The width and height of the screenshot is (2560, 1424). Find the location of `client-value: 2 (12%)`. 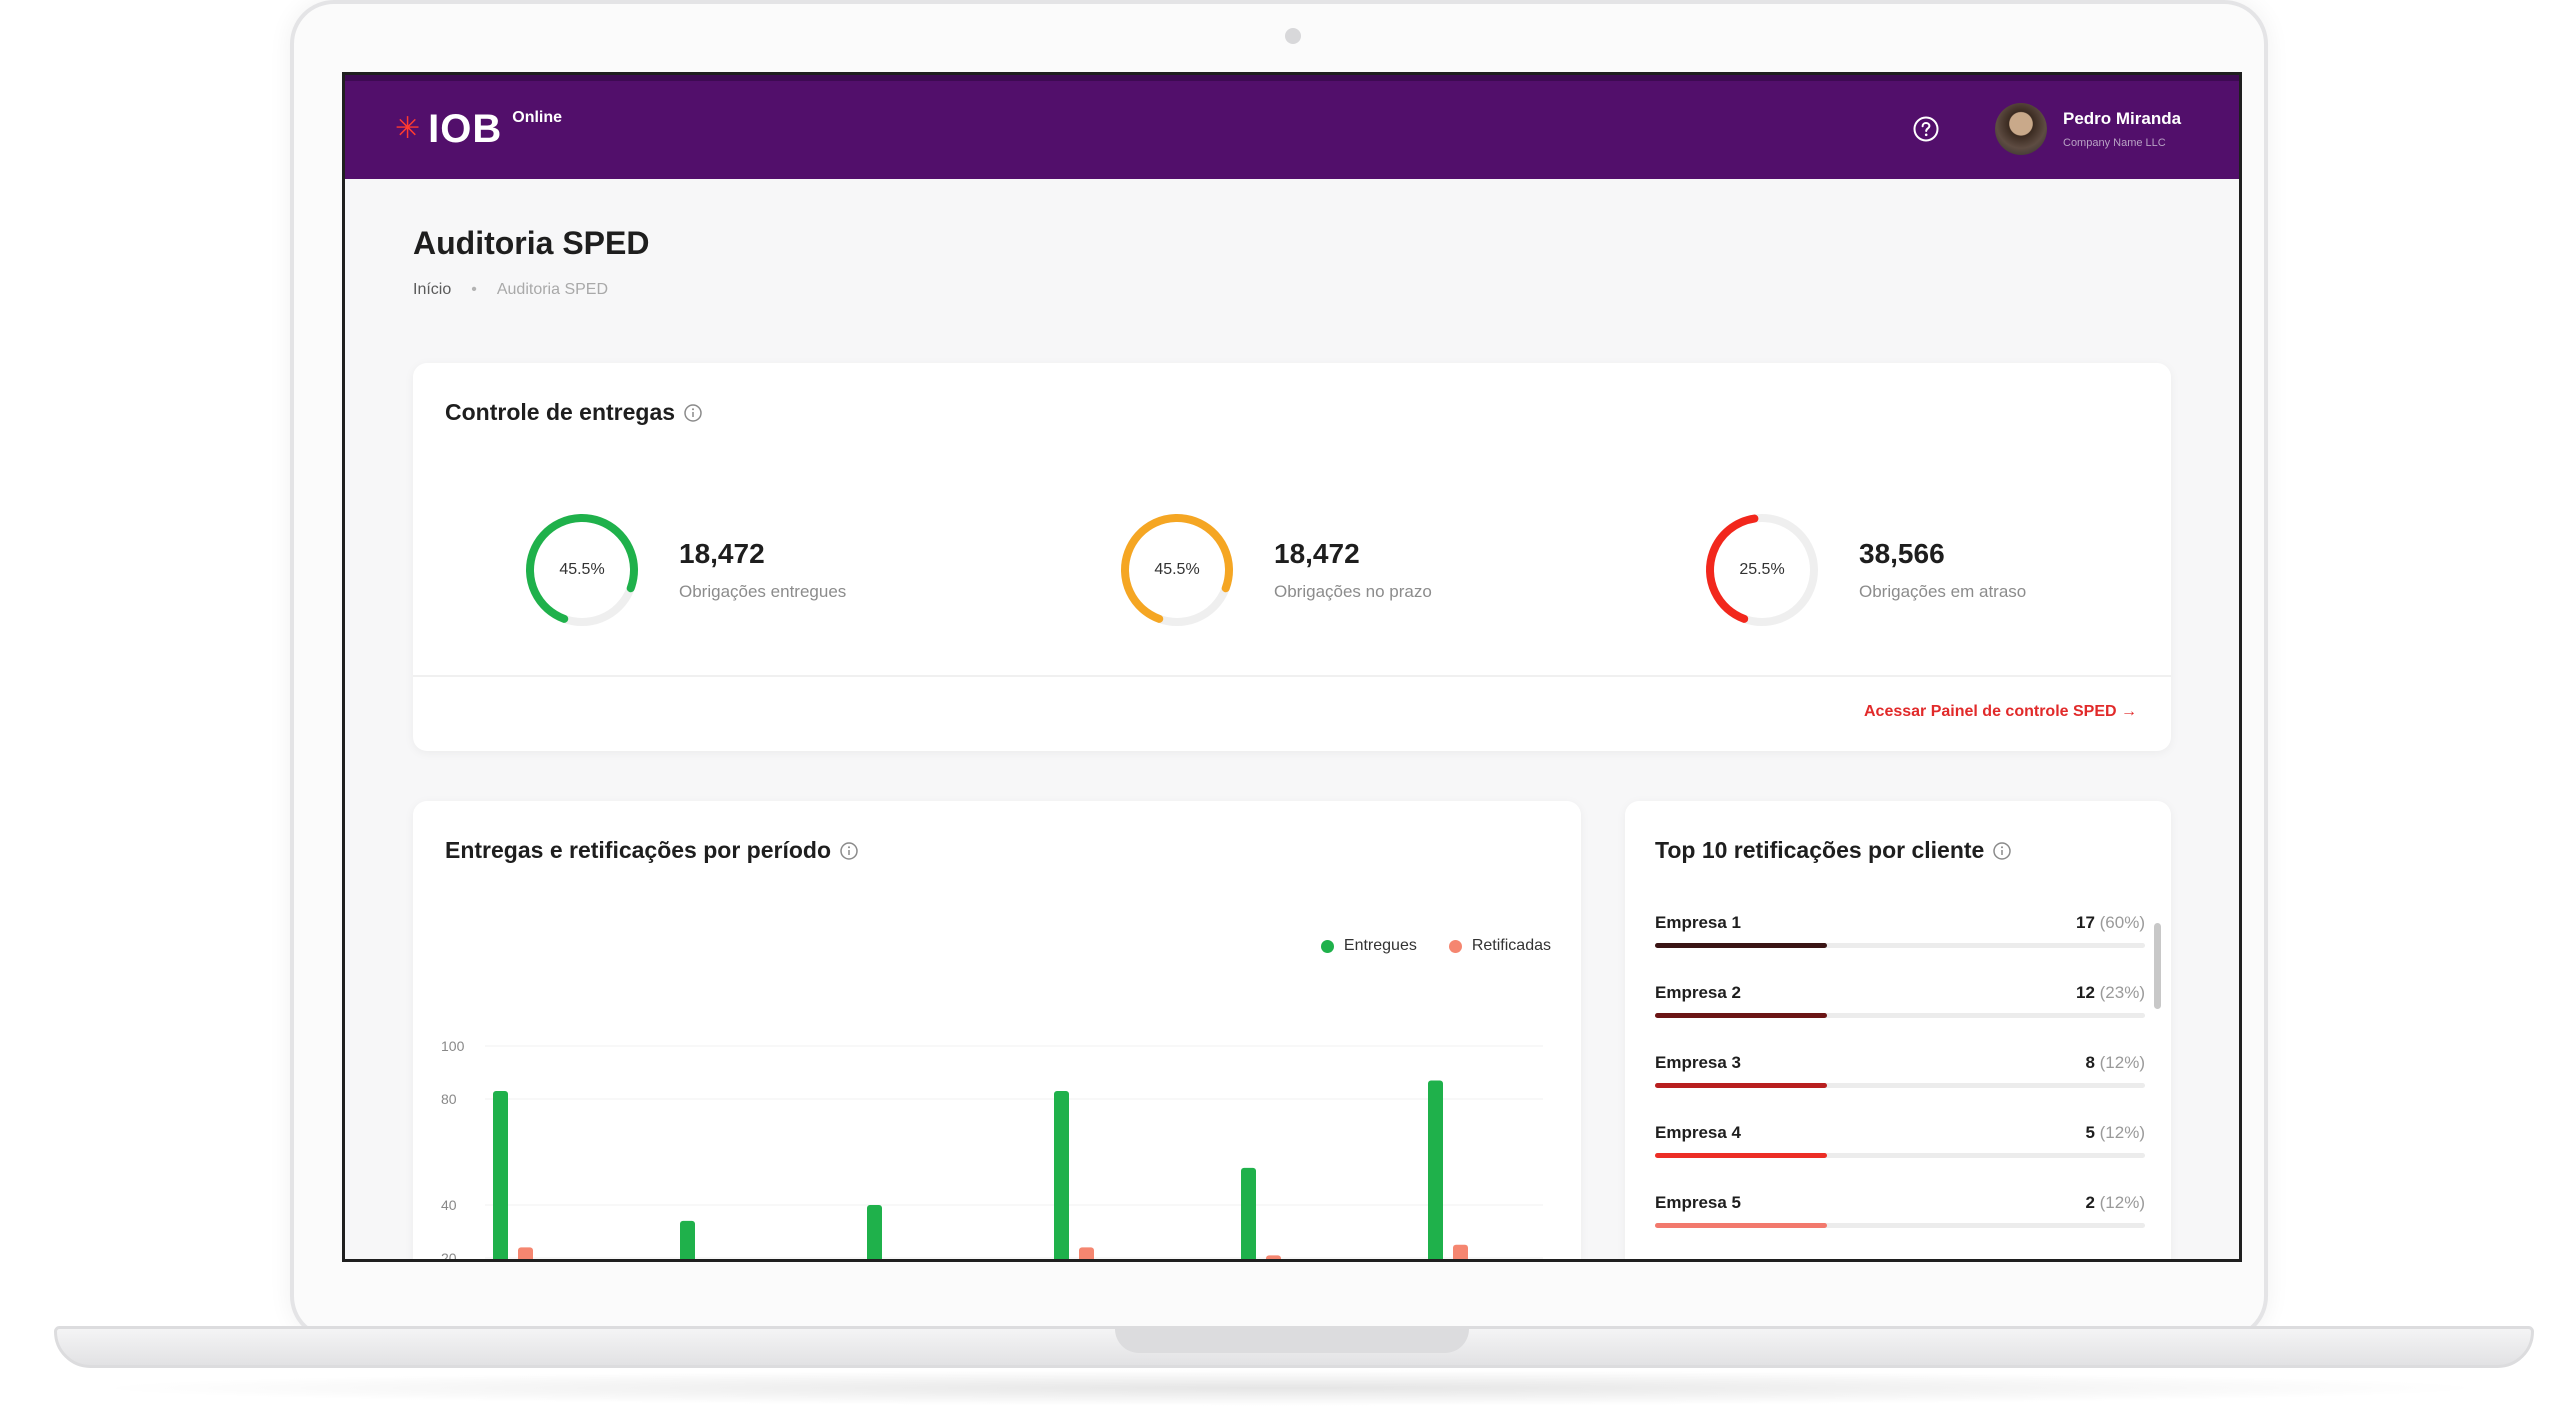

client-value: 2 (12%) is located at coordinates (2115, 1203).